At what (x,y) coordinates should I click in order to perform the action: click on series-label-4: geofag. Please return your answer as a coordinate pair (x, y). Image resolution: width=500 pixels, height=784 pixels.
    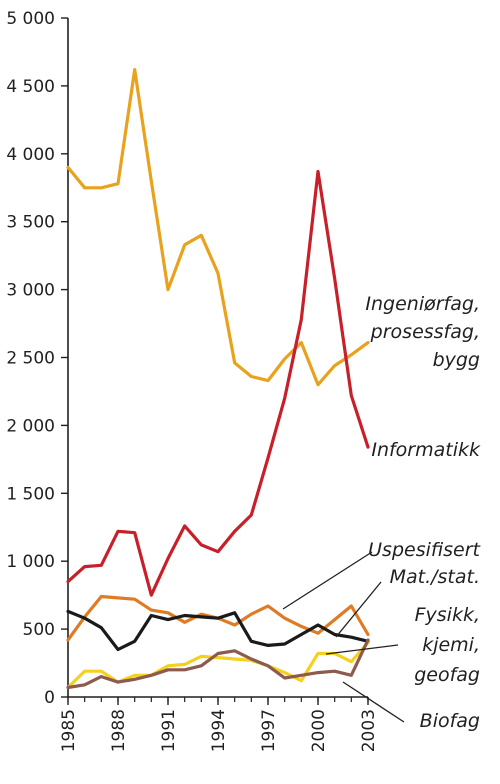
    Looking at the image, I should click on (447, 675).